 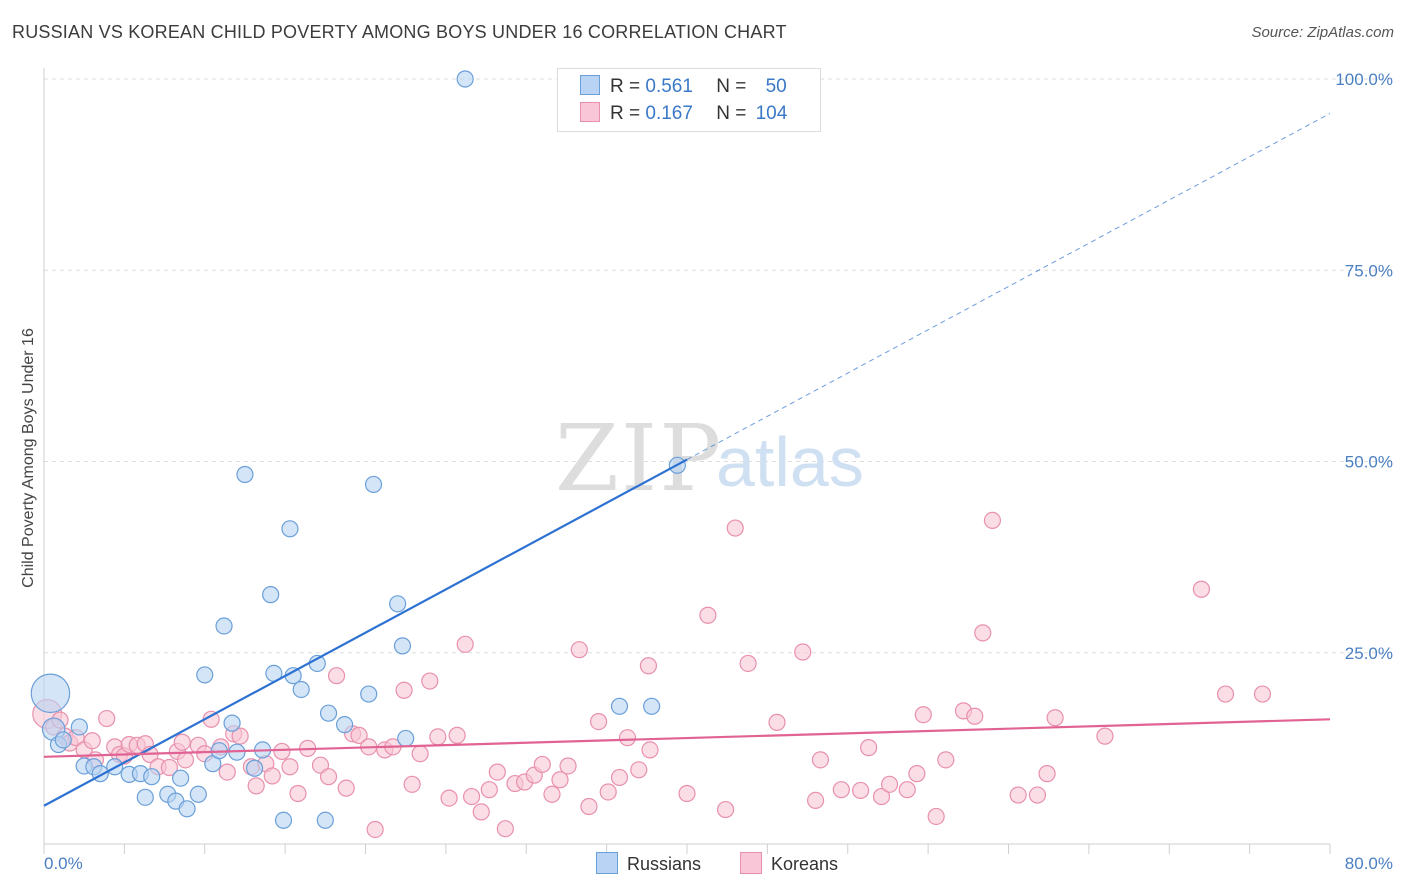 I want to click on legend-row-russians: R = 0.561 N = 50, so click(x=683, y=88).